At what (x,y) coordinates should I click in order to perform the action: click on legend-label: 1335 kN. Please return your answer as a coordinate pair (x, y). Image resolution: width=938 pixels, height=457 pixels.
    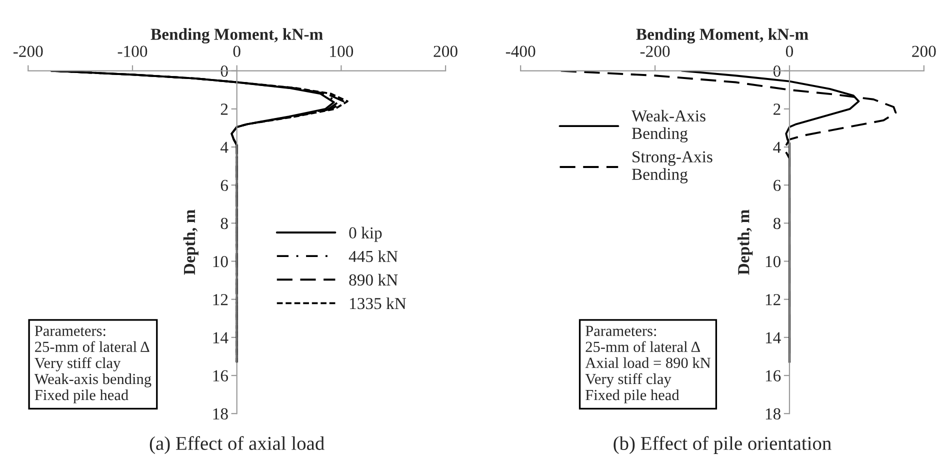
    Looking at the image, I should click on (378, 303).